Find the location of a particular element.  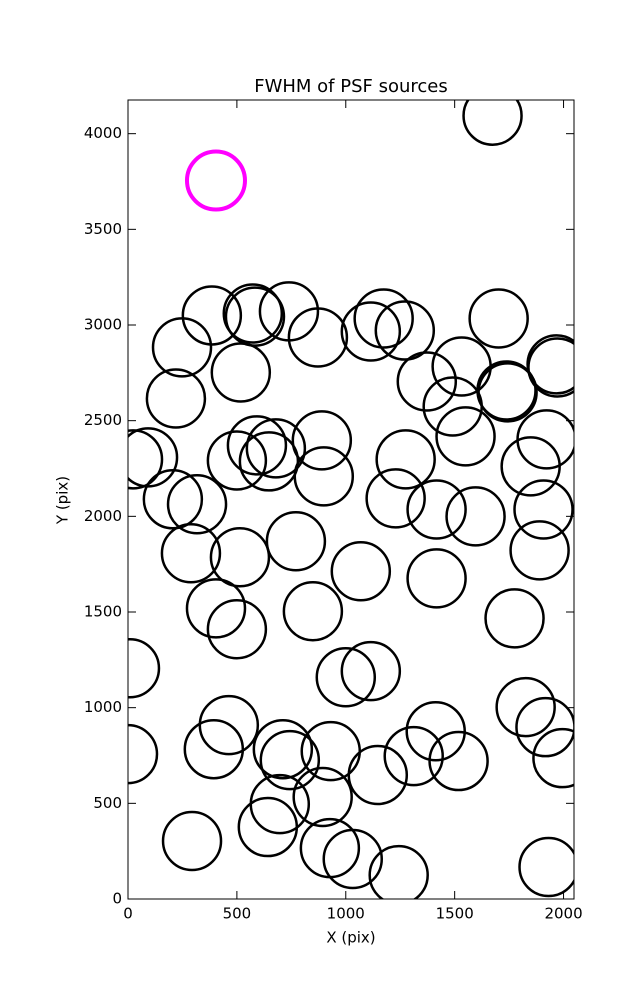

x-tick-label: 2000 is located at coordinates (563, 914).